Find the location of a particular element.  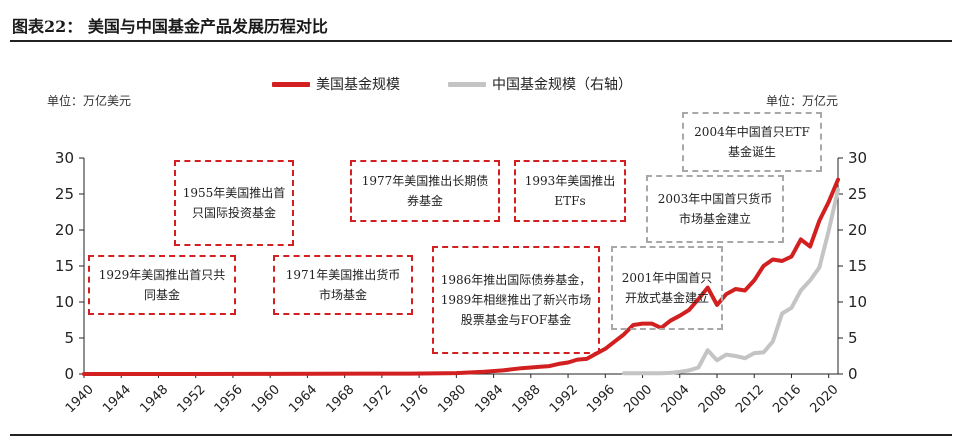

annotation-1977: 1977年美国推出长期债券基金 is located at coordinates (425, 191).